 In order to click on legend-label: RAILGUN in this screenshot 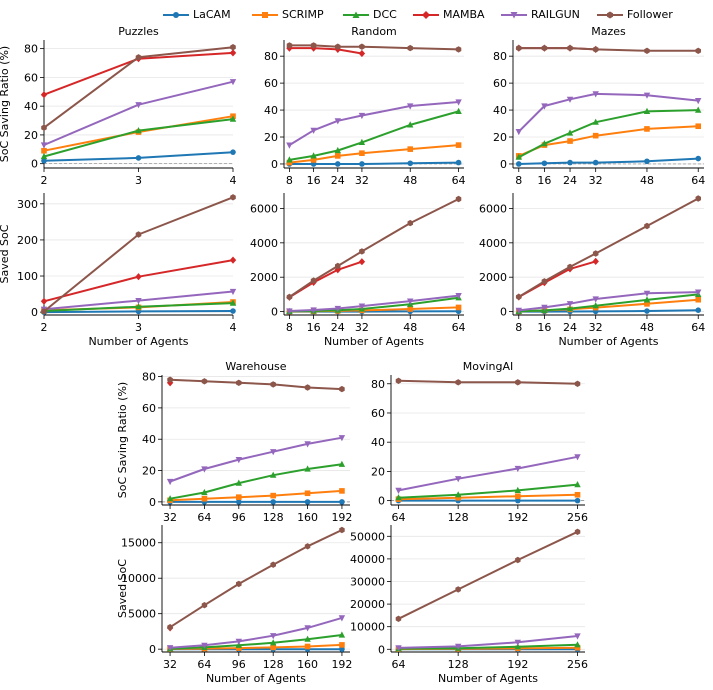, I will do `click(555, 14)`.